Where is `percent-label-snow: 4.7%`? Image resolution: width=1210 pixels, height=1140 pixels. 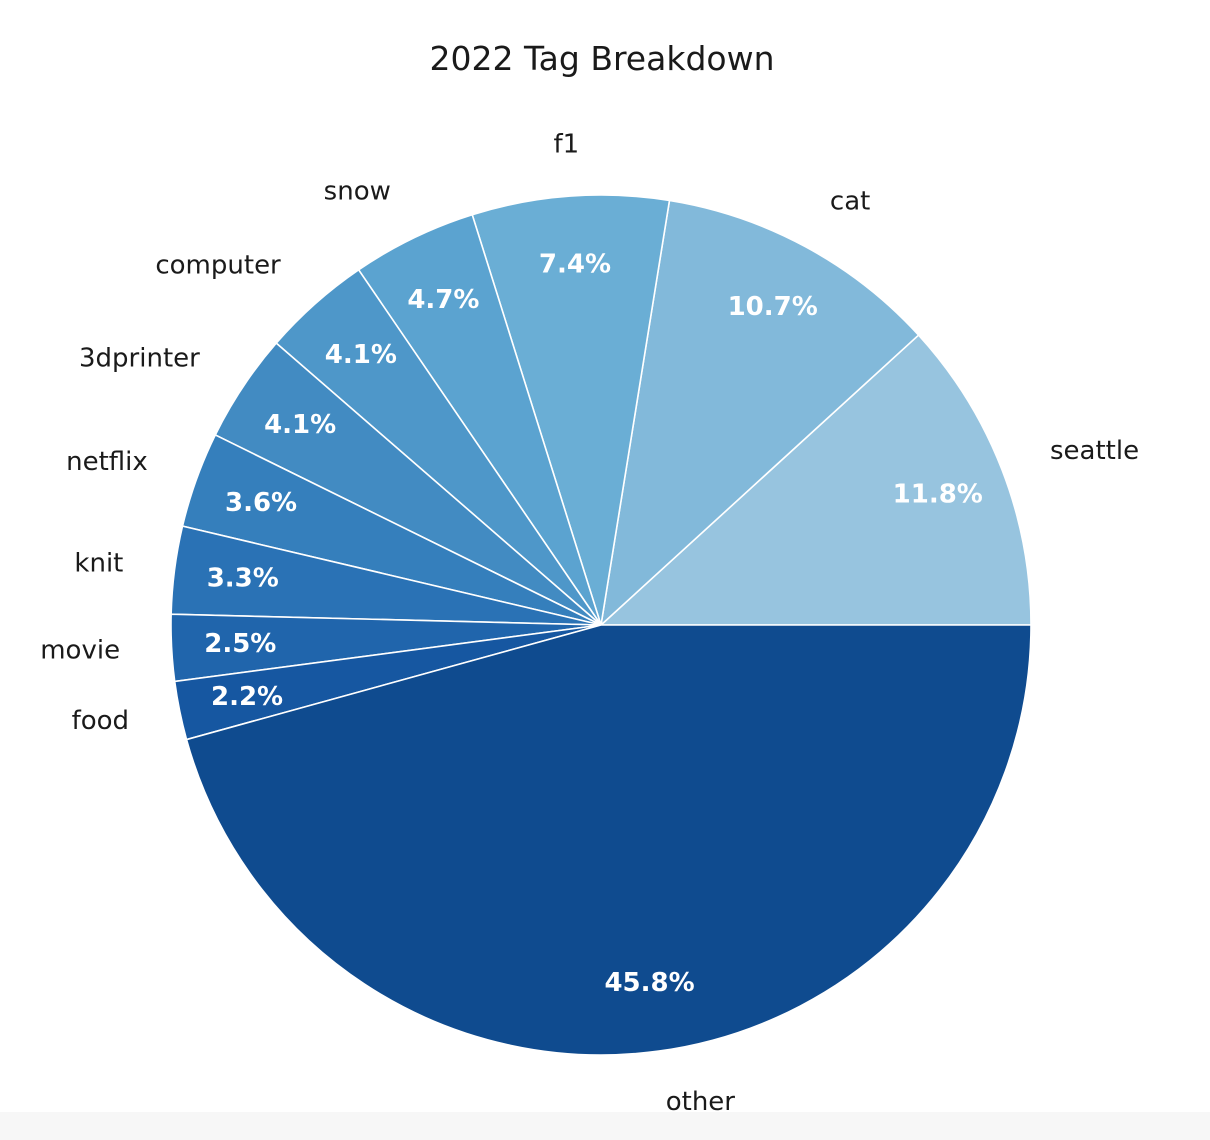
percent-label-snow: 4.7% is located at coordinates (443, 300).